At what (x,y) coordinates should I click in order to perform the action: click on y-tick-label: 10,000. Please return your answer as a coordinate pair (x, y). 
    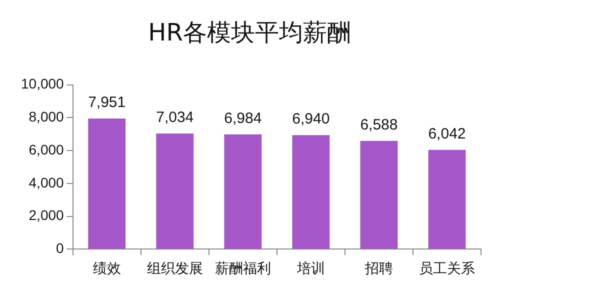
    Looking at the image, I should click on (42, 84).